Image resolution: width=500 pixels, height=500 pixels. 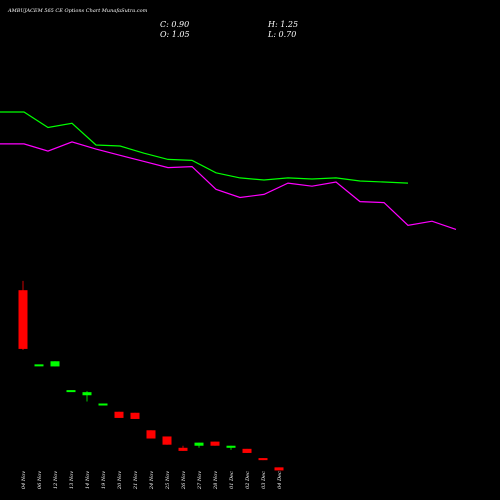 I want to click on x-tick-label: 12 Nov, so click(x=56, y=480).